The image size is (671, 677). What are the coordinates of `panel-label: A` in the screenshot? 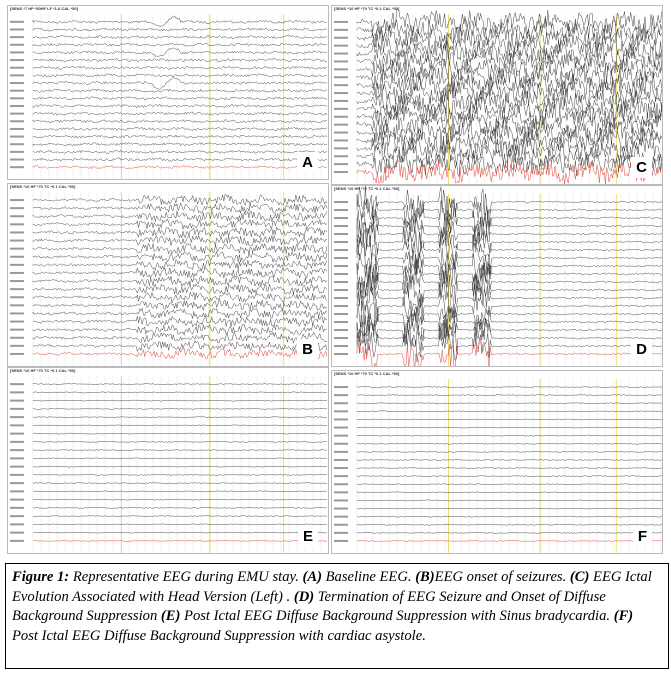 It's located at (307, 162).